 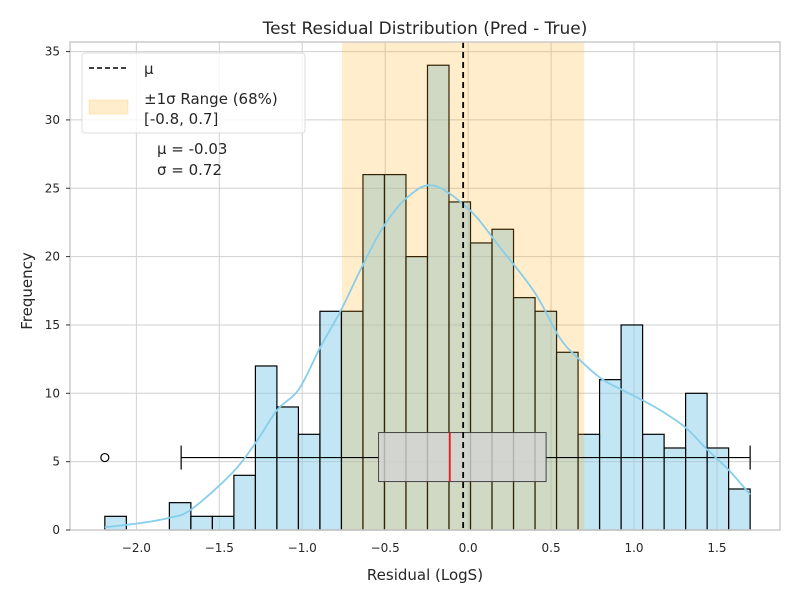 What do you see at coordinates (52, 120) in the screenshot?
I see `y-tick-label: 30` at bounding box center [52, 120].